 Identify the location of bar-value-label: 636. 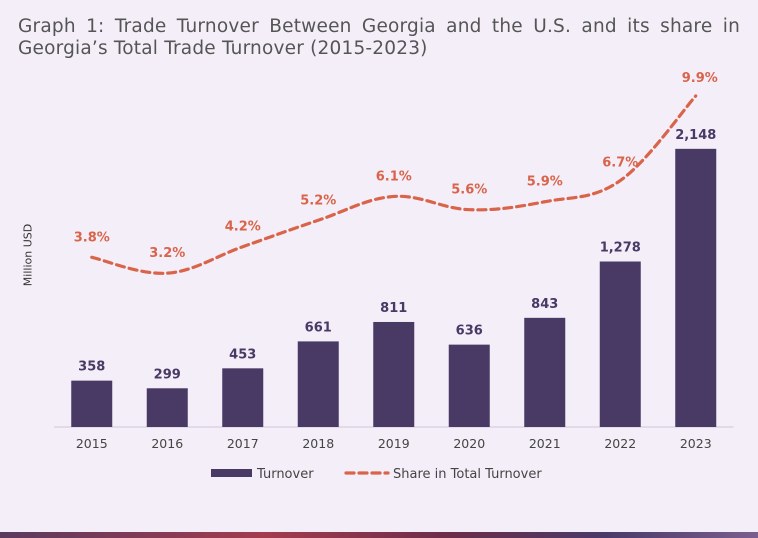
(469, 331).